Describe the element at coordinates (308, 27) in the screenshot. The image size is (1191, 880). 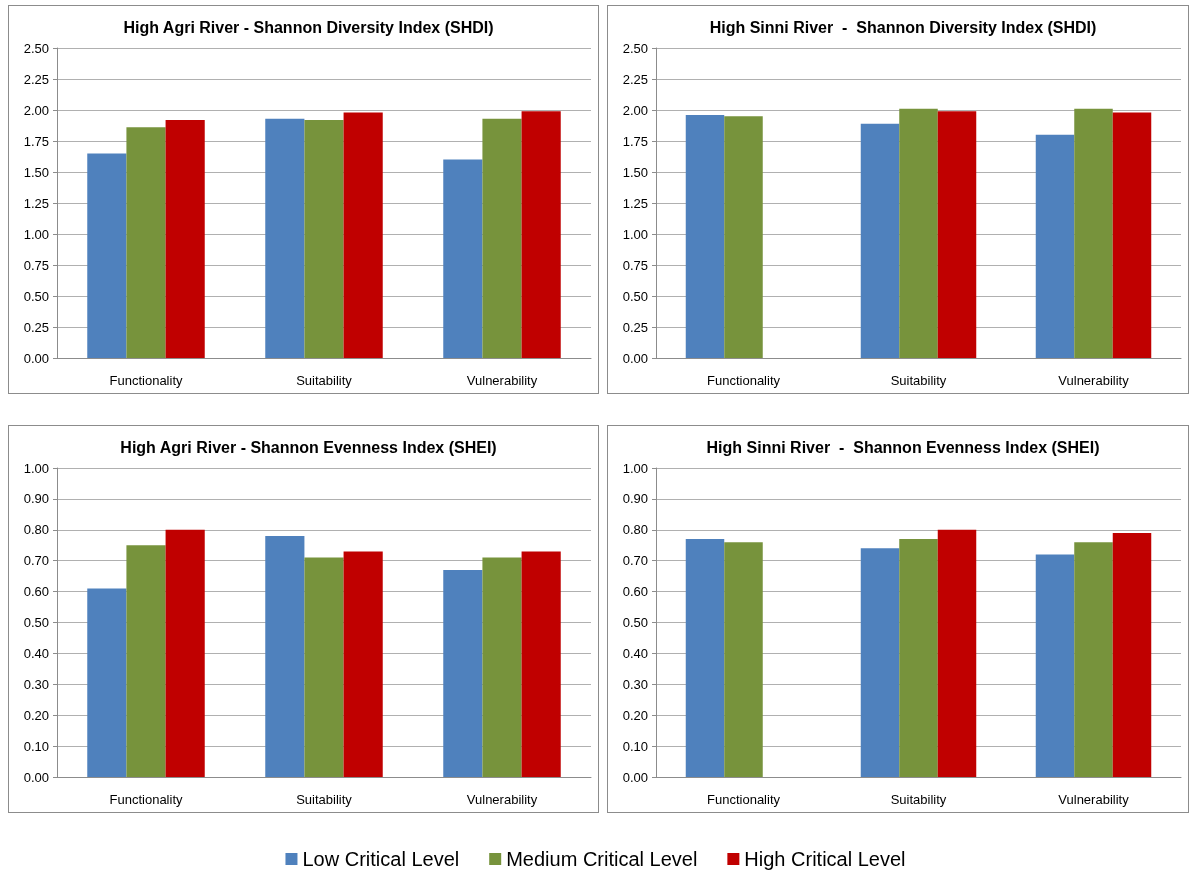
I see `chart-title: High Agri River - Shannon Diversity Index (SHDI)` at that location.